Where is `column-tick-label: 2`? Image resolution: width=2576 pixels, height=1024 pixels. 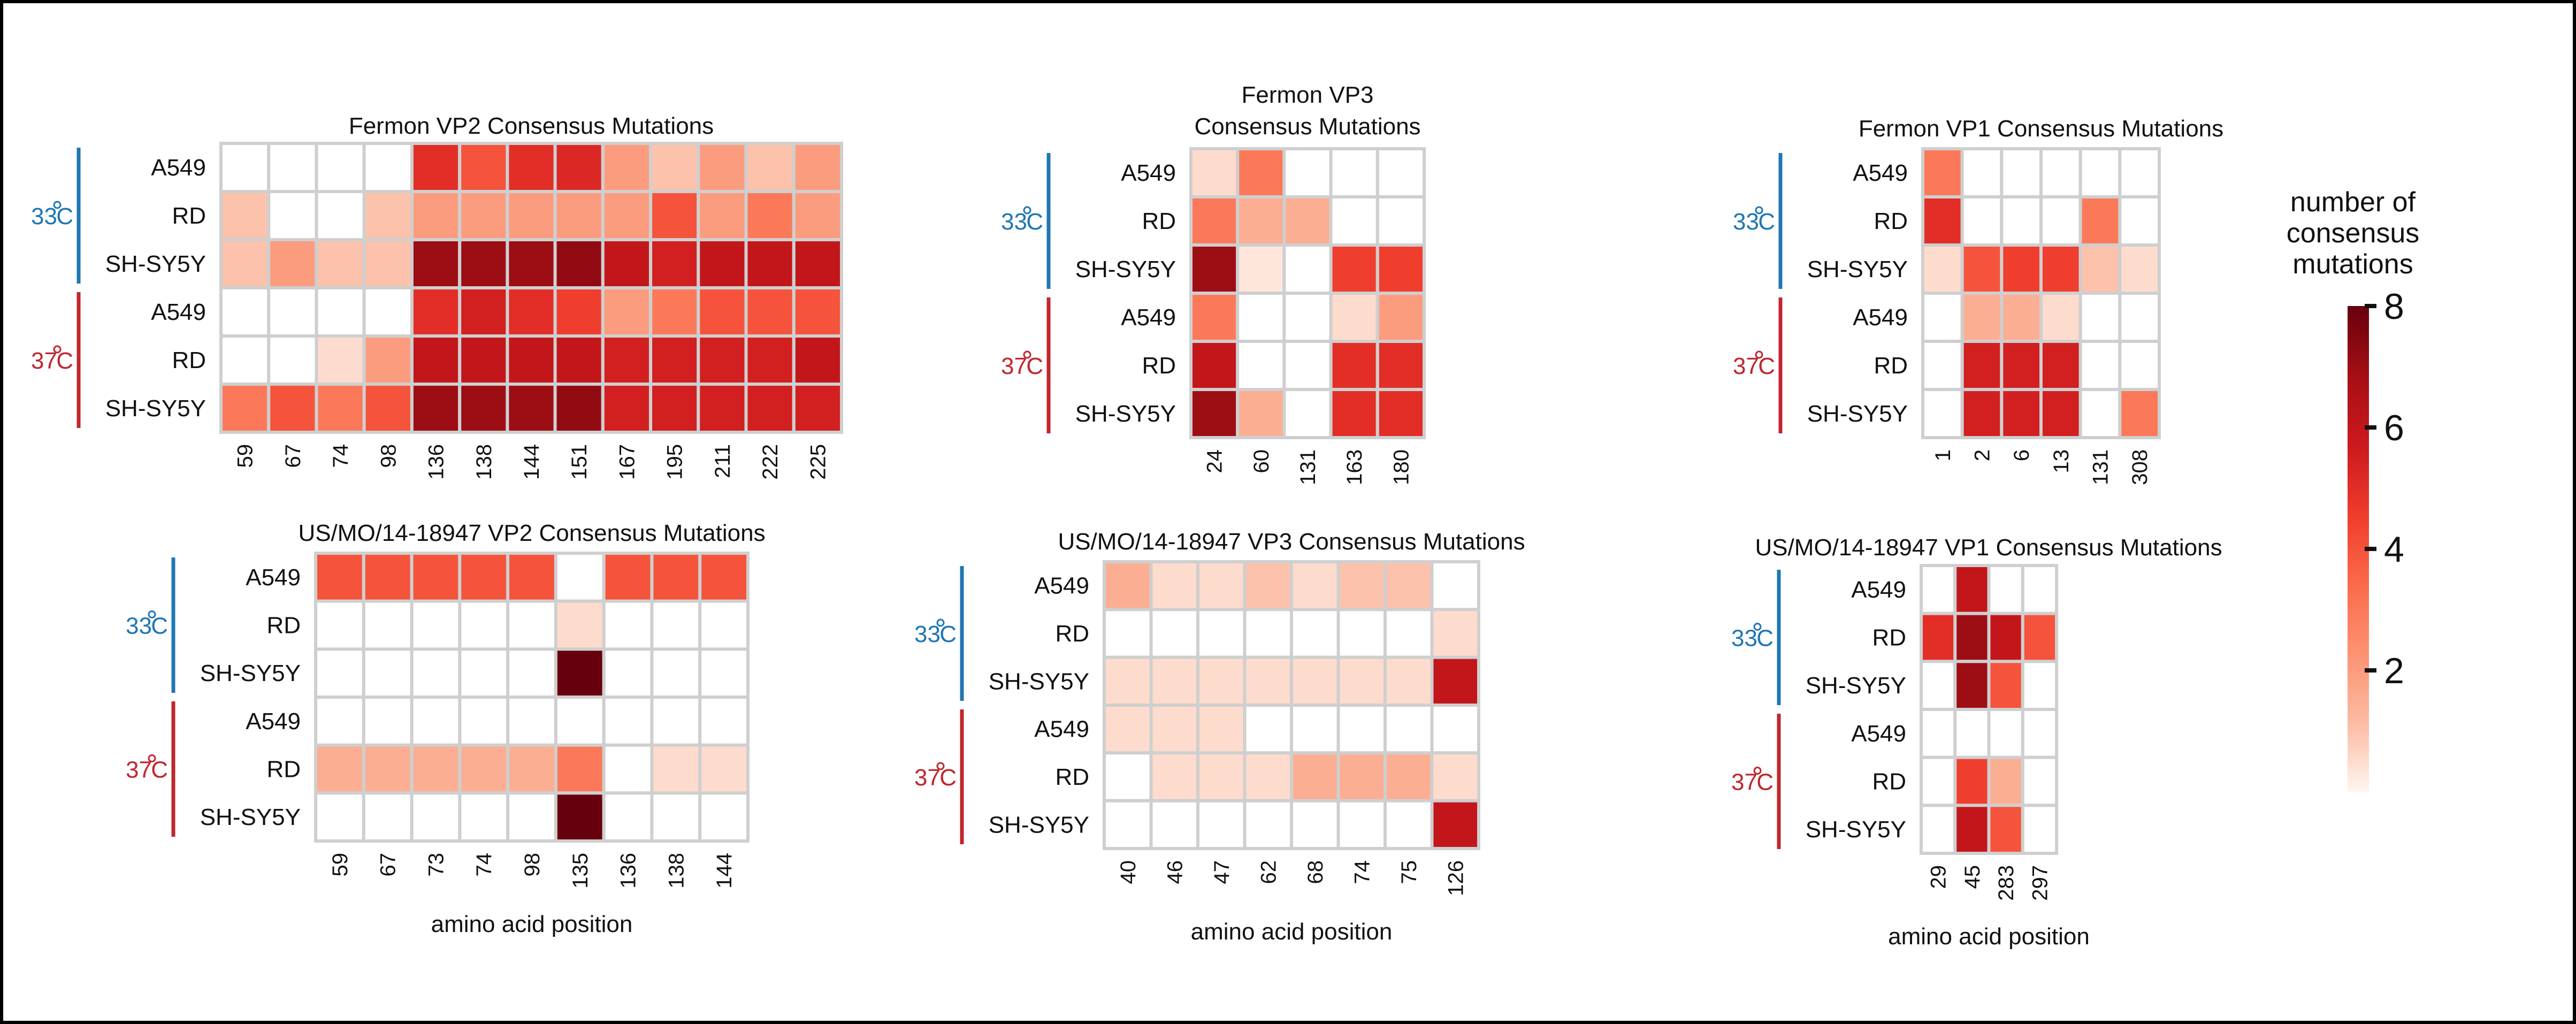
column-tick-label: 2 is located at coordinates (1982, 455).